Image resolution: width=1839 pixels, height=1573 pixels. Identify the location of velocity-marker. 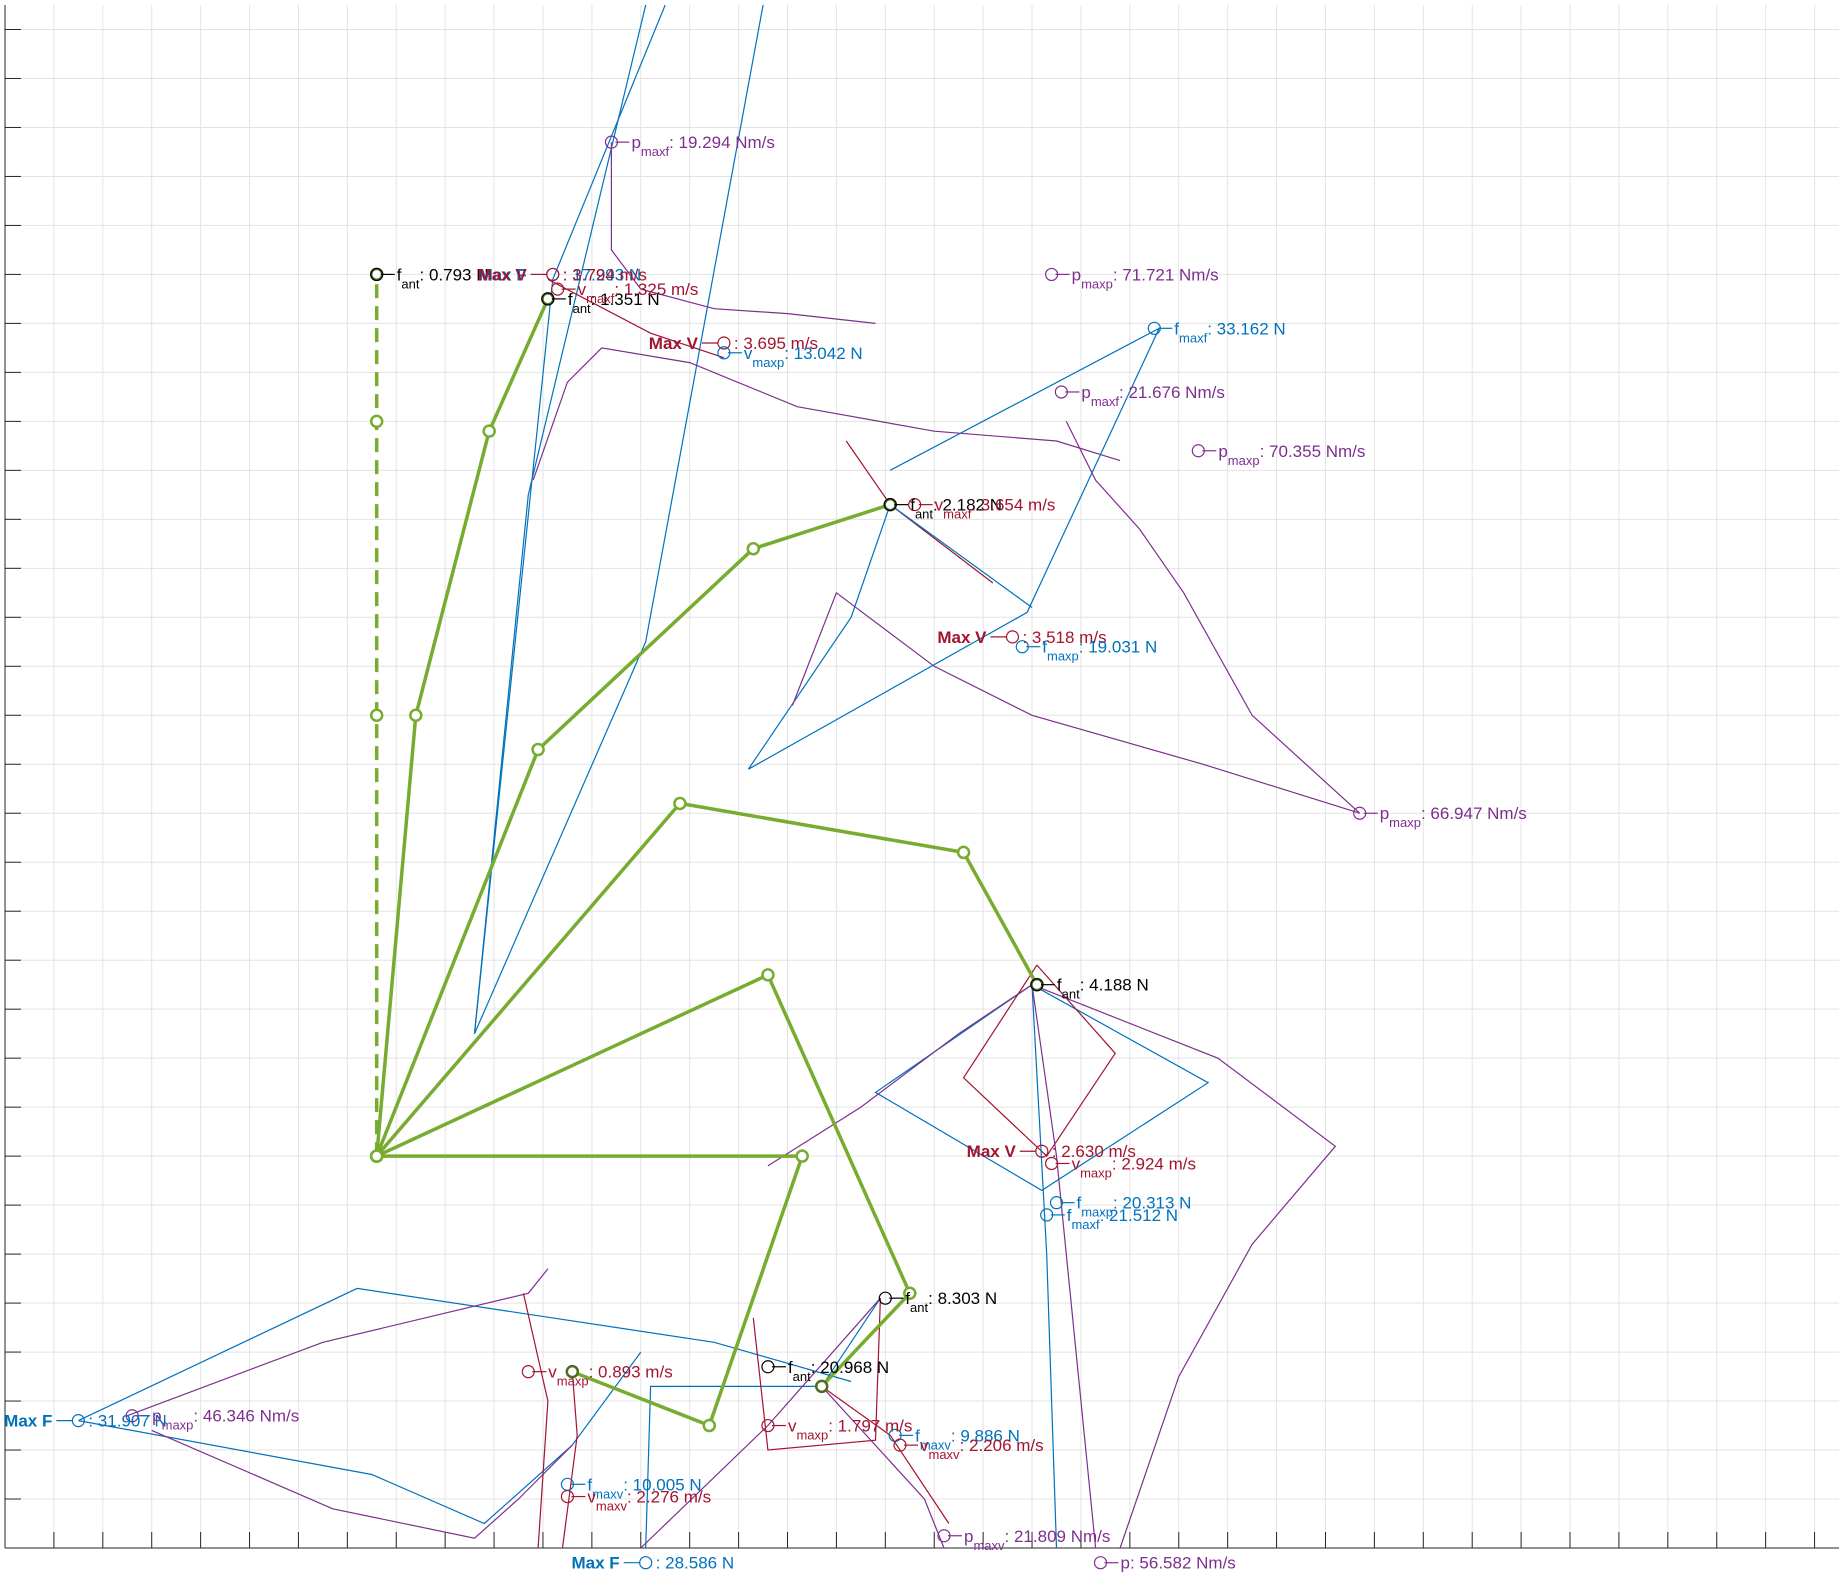
(1012, 637).